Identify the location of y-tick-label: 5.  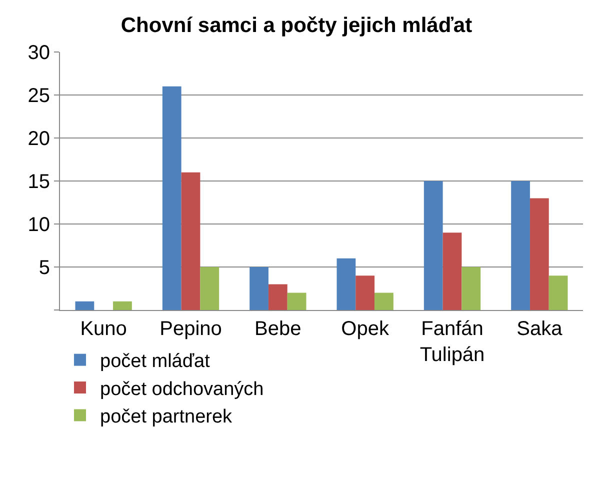
(44, 268).